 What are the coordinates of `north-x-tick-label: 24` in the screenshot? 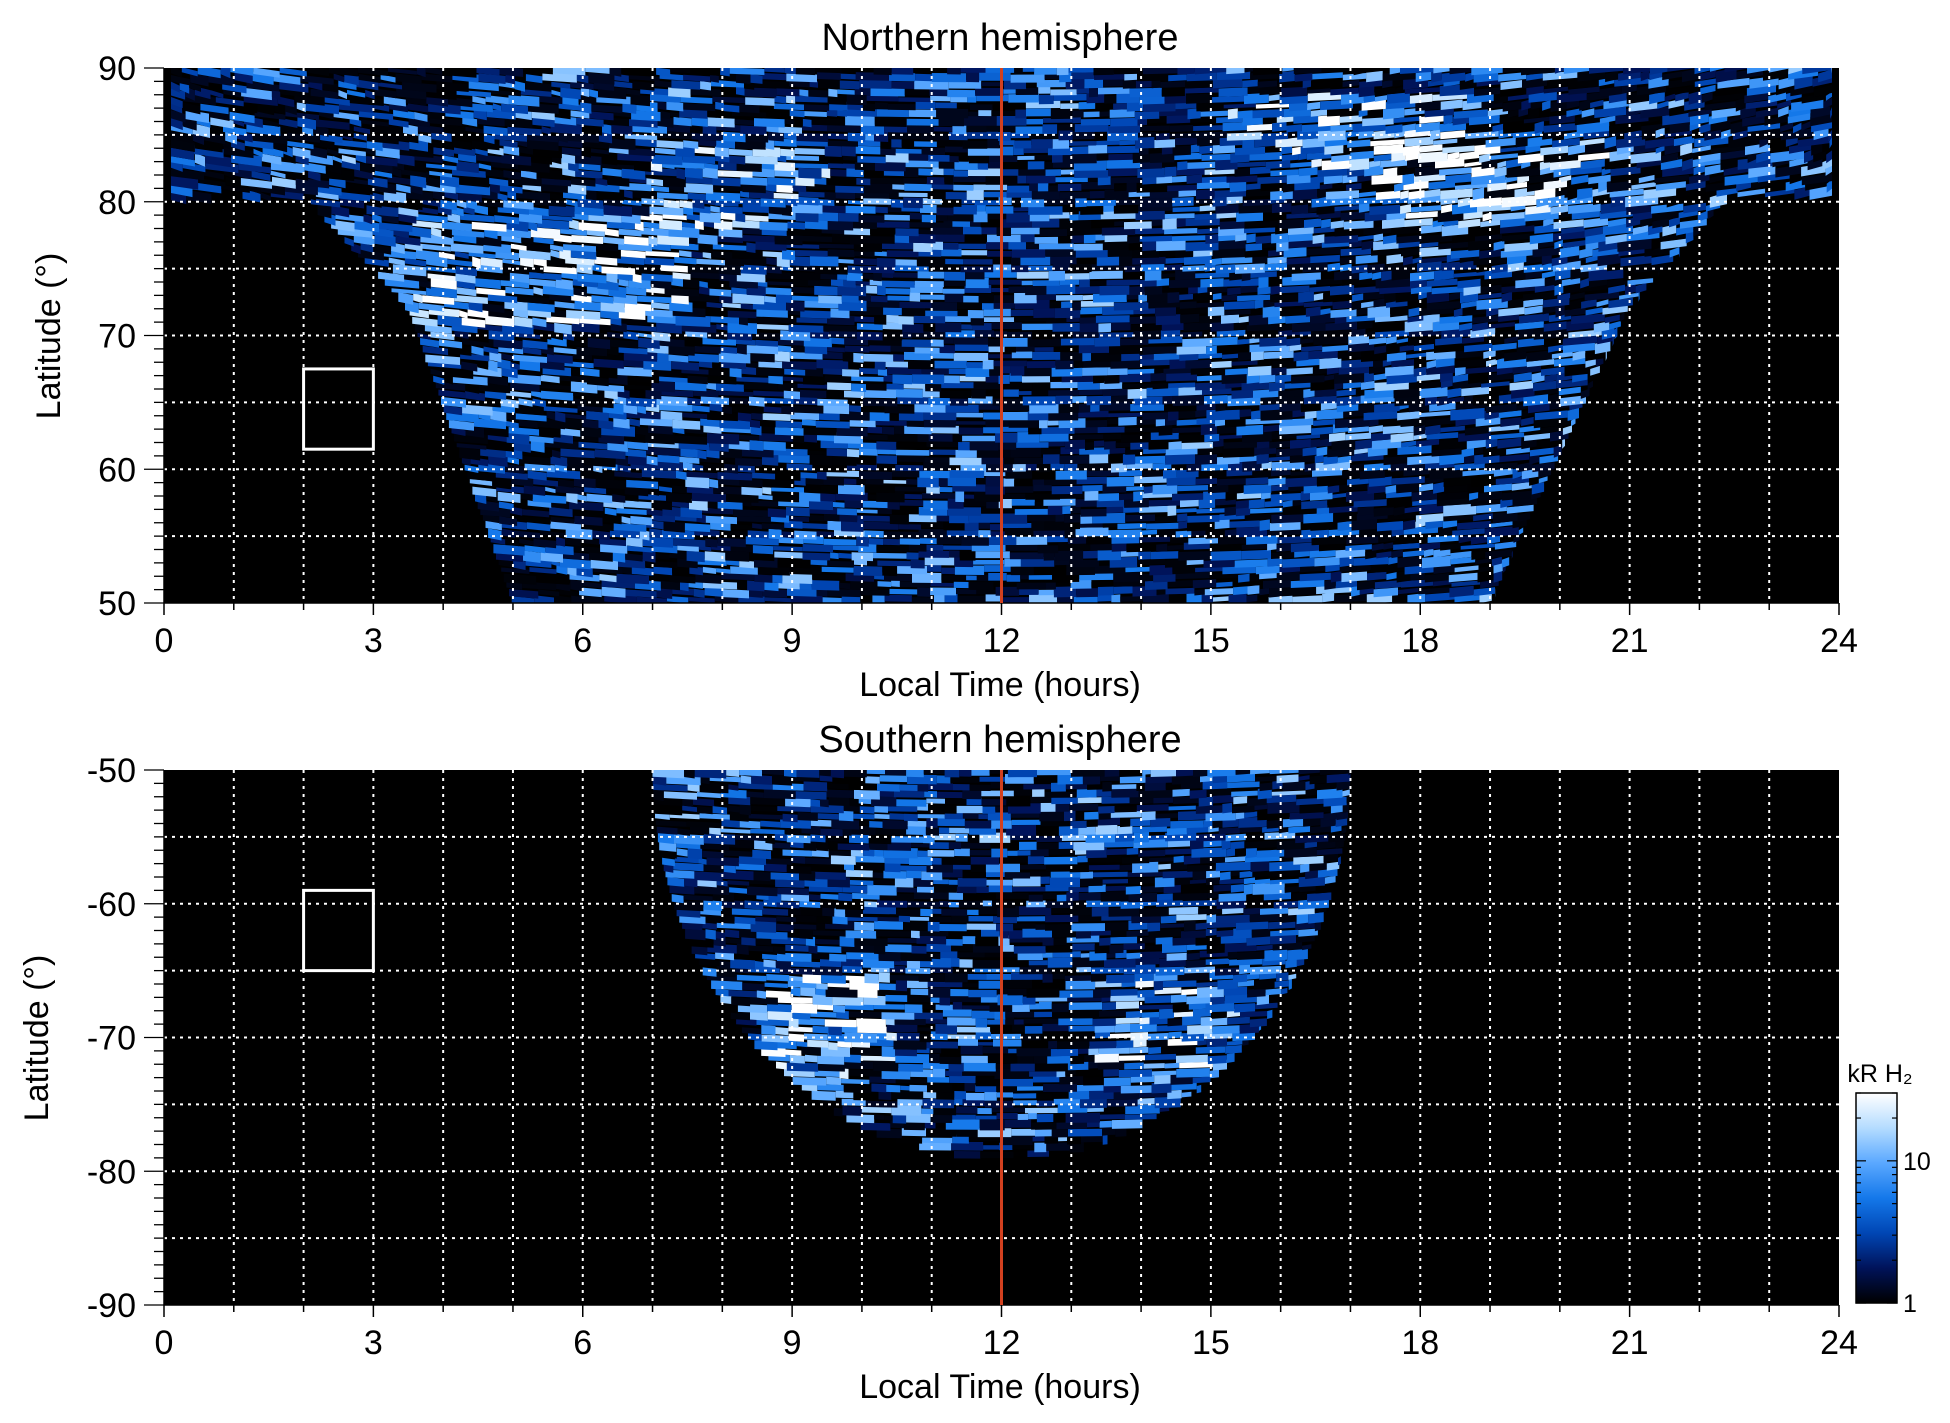 It's located at (1839, 641).